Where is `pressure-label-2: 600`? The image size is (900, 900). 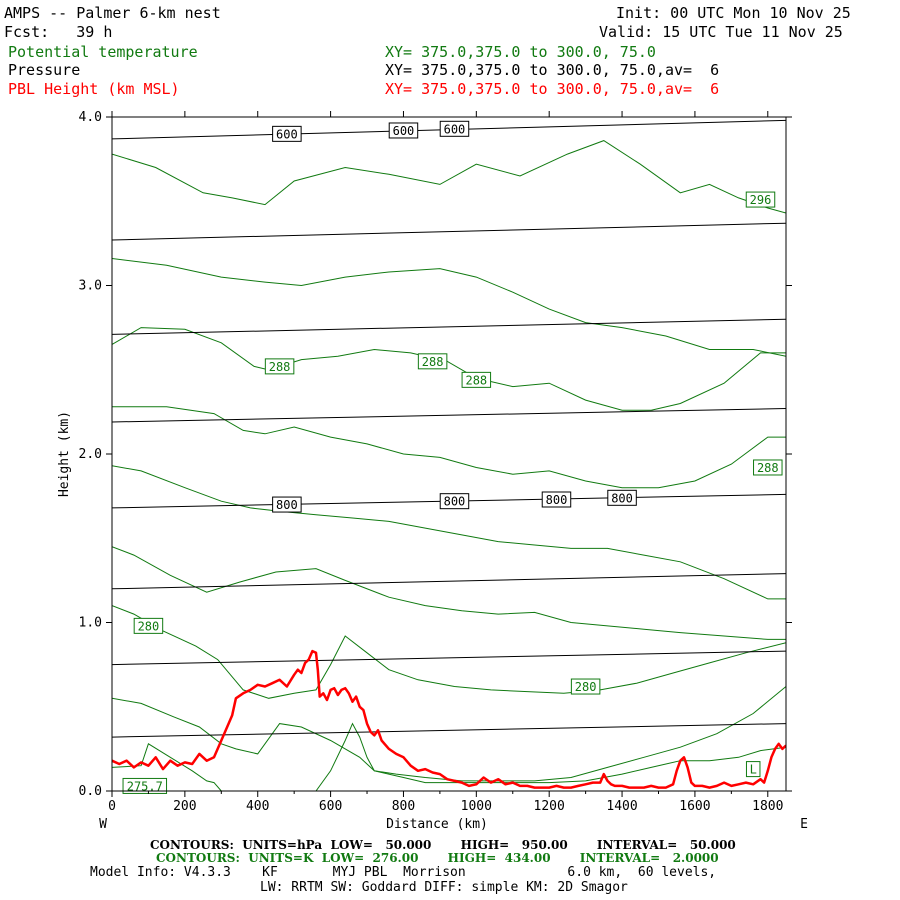 pressure-label-2: 600 is located at coordinates (455, 129).